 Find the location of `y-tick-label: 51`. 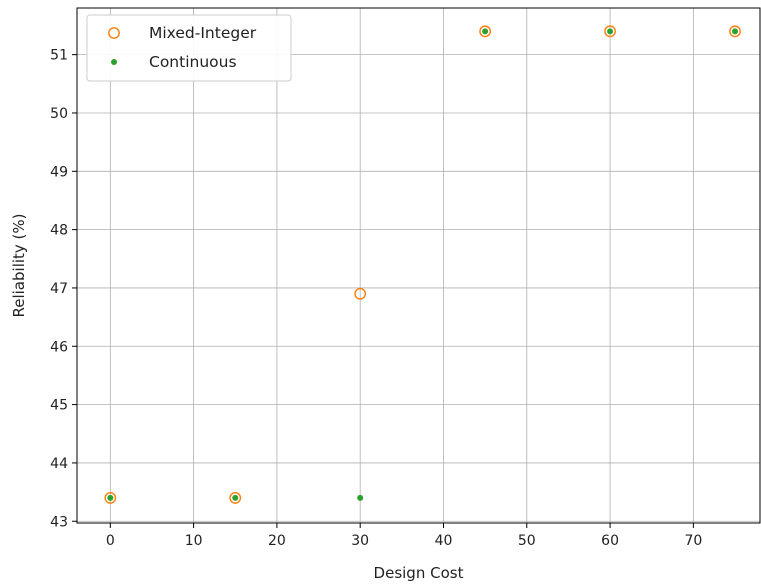

y-tick-label: 51 is located at coordinates (59, 56).